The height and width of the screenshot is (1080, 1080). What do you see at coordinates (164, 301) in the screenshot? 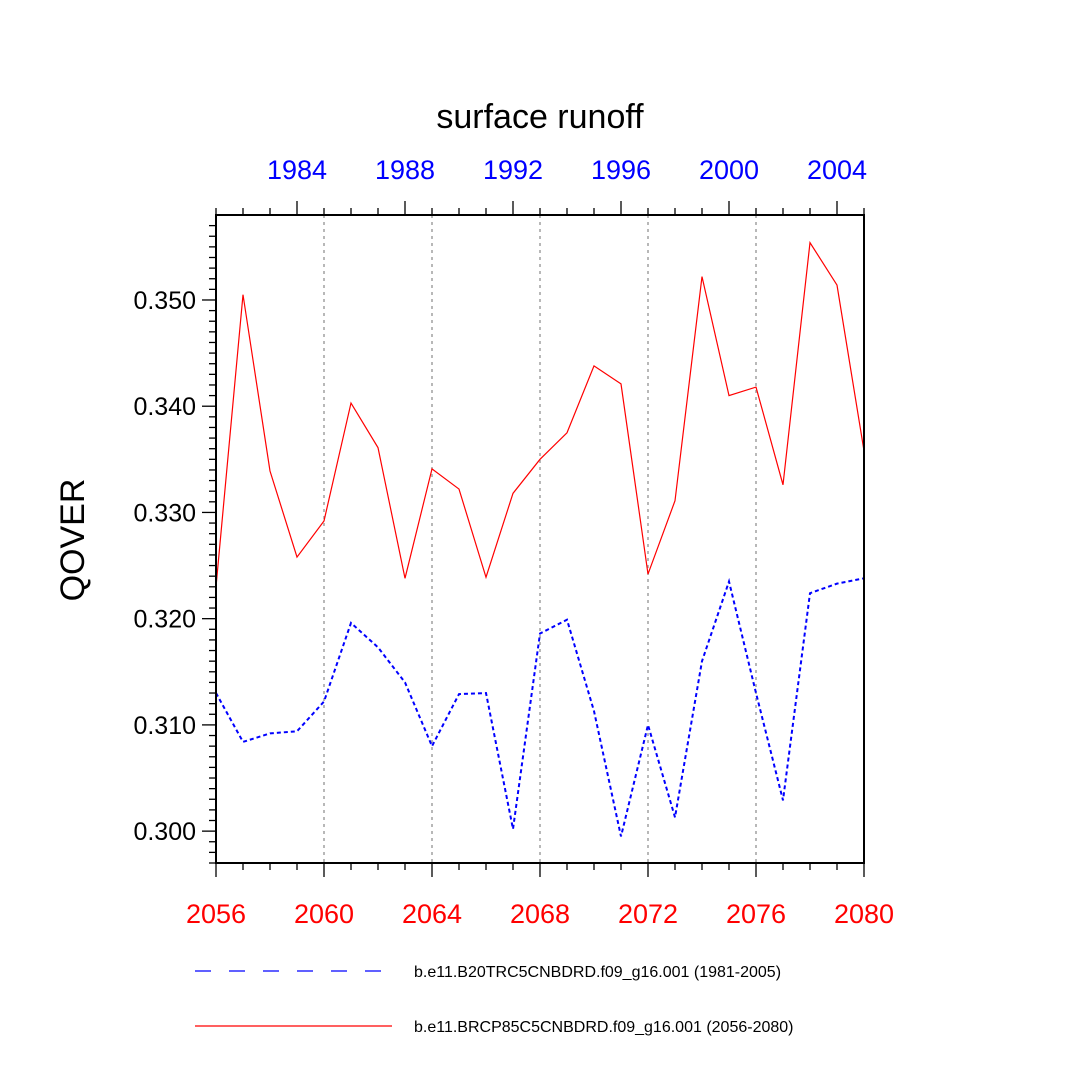
I see `y-tick-label: 0.350` at bounding box center [164, 301].